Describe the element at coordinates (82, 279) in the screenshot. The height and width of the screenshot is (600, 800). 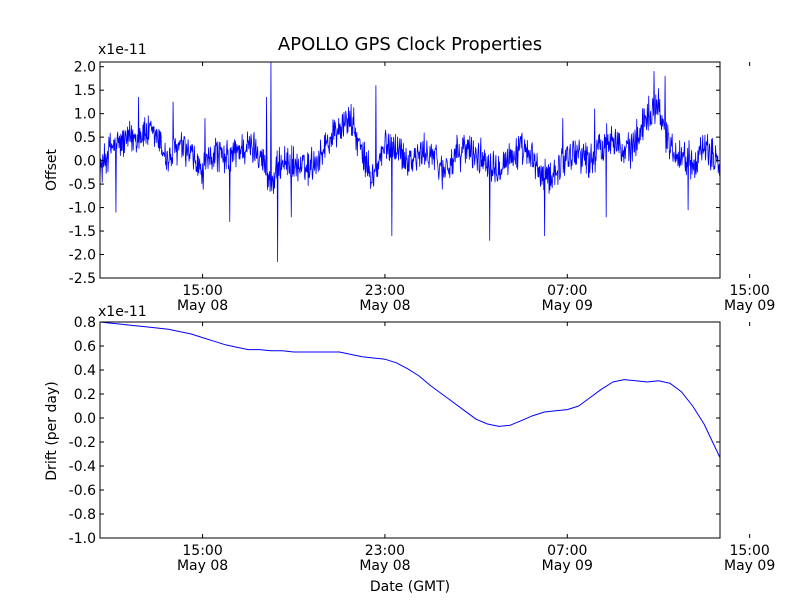
I see `offset-y-tick-label: -2.5` at that location.